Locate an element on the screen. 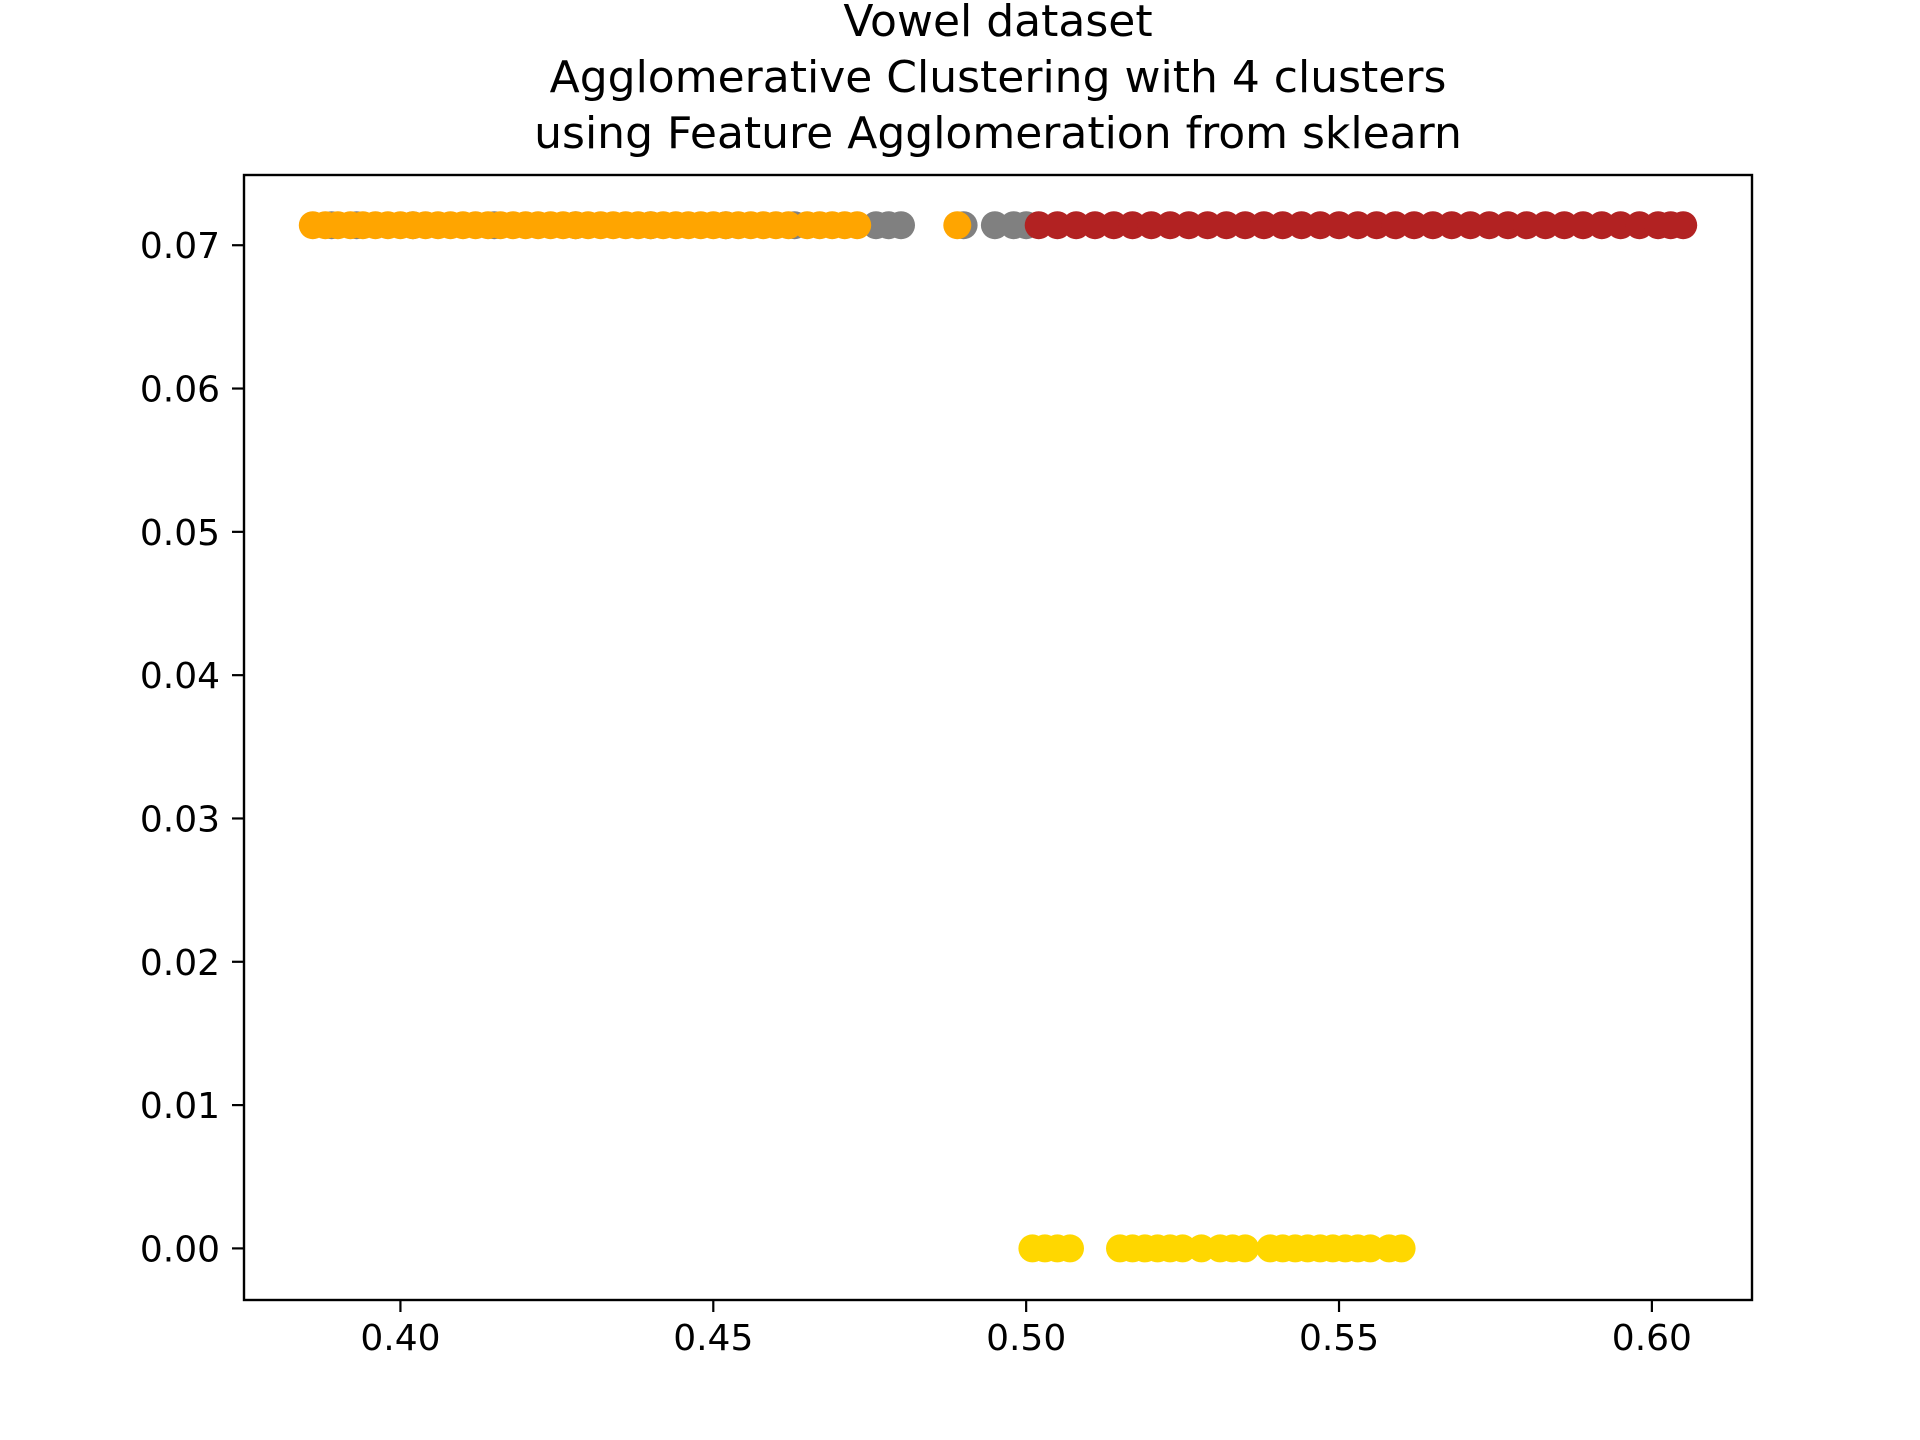 The height and width of the screenshot is (1440, 1920). x-tick-label: 0.40 is located at coordinates (400, 1338).